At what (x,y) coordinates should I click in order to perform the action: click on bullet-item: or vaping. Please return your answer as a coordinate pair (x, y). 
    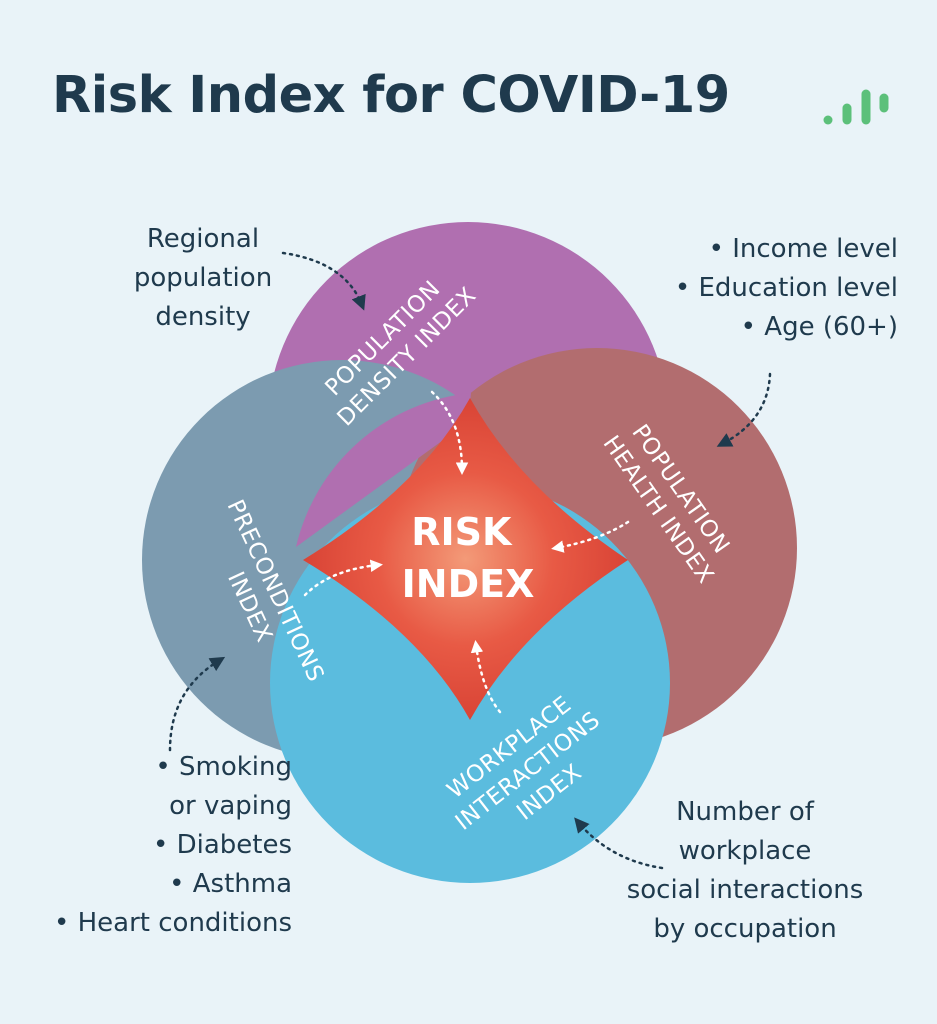
    Looking at the image, I should click on (230, 806).